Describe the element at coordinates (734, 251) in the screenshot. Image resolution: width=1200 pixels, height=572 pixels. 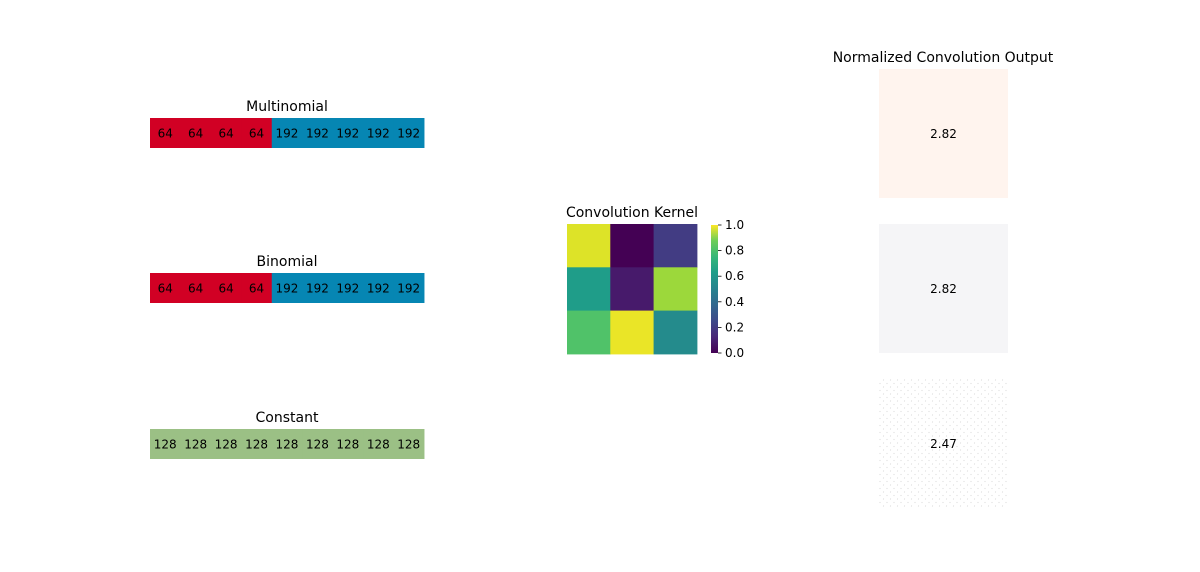
I see `colorbar-tick-label: 0.8` at that location.